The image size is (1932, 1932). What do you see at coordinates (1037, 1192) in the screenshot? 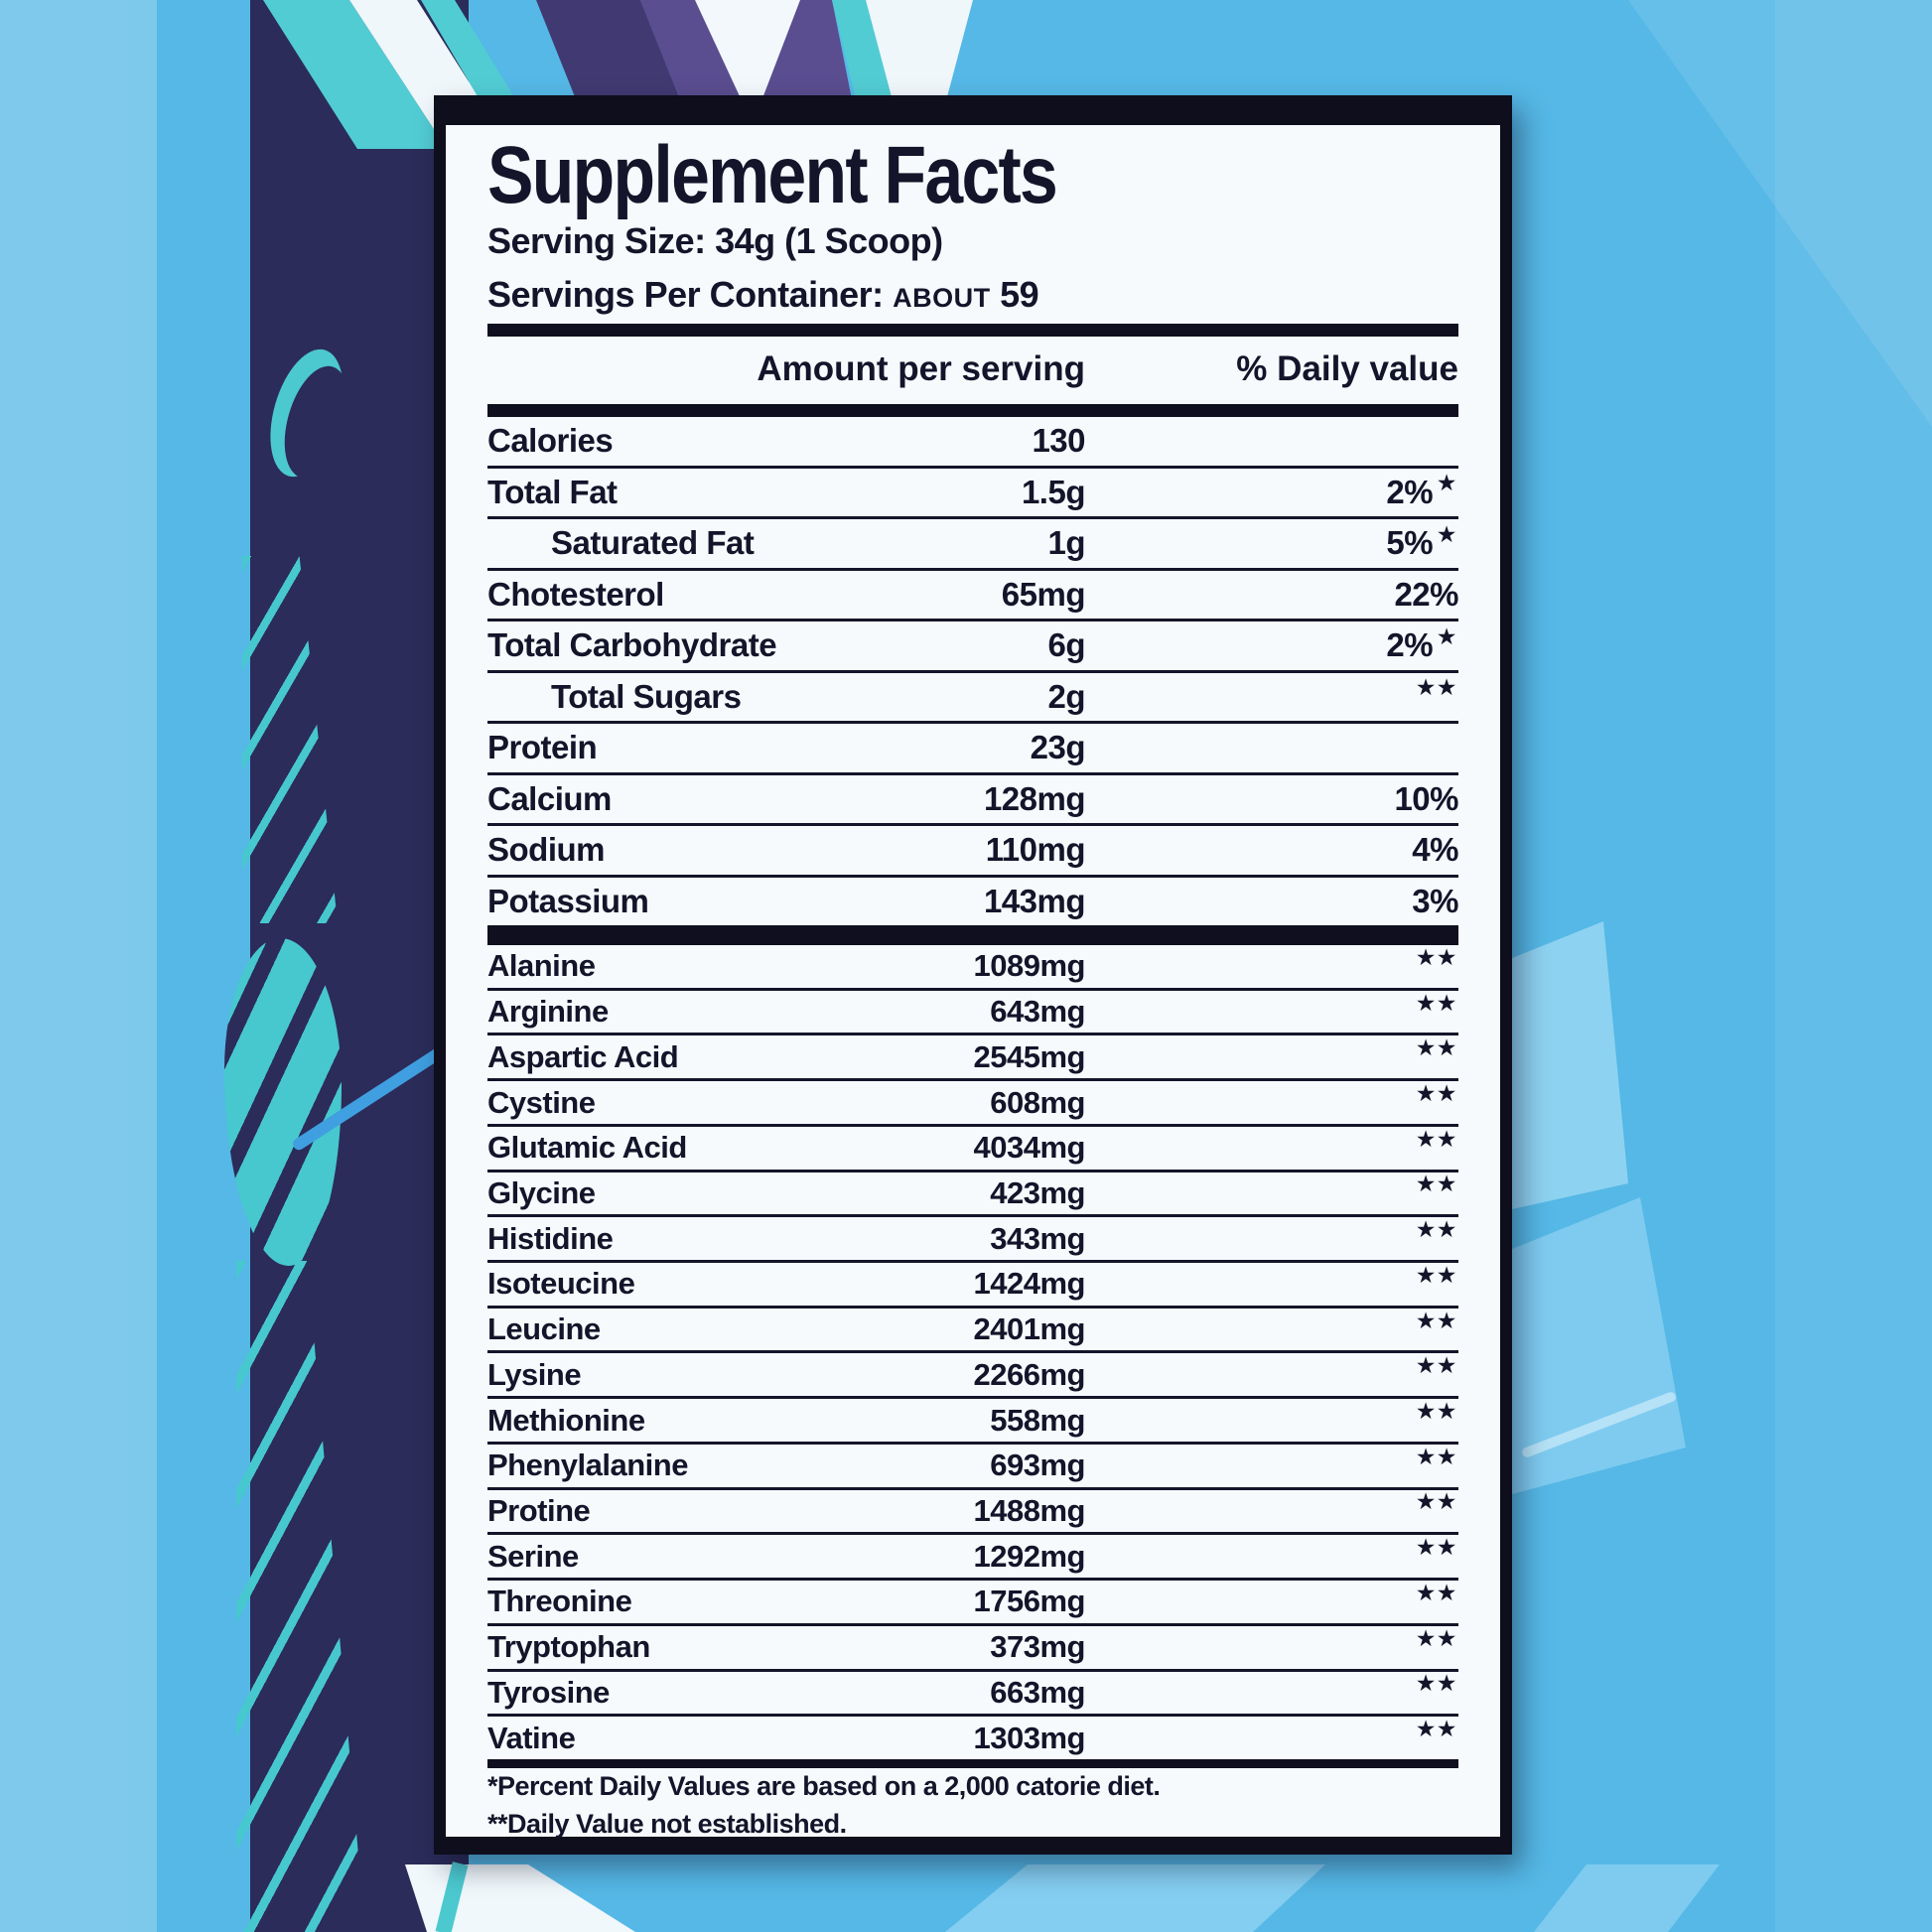
I see `nutrient-amount: 423mg` at bounding box center [1037, 1192].